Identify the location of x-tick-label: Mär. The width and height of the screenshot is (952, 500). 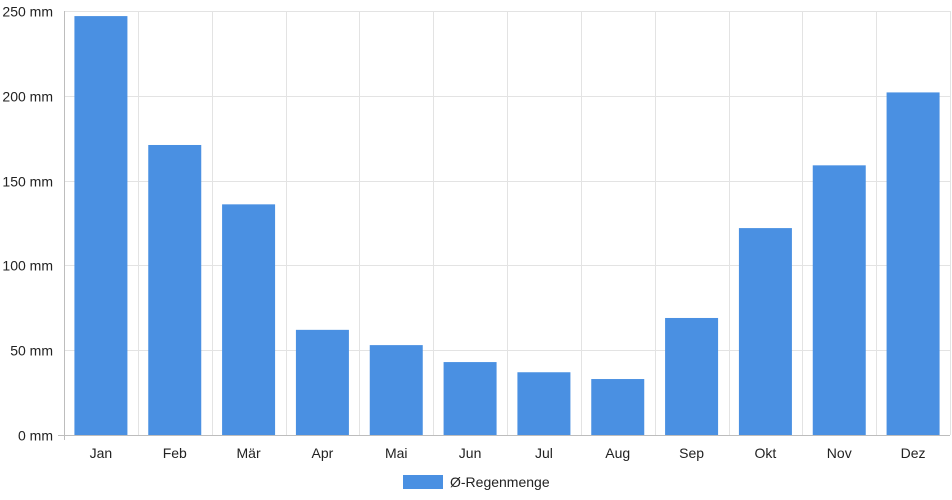
(249, 453).